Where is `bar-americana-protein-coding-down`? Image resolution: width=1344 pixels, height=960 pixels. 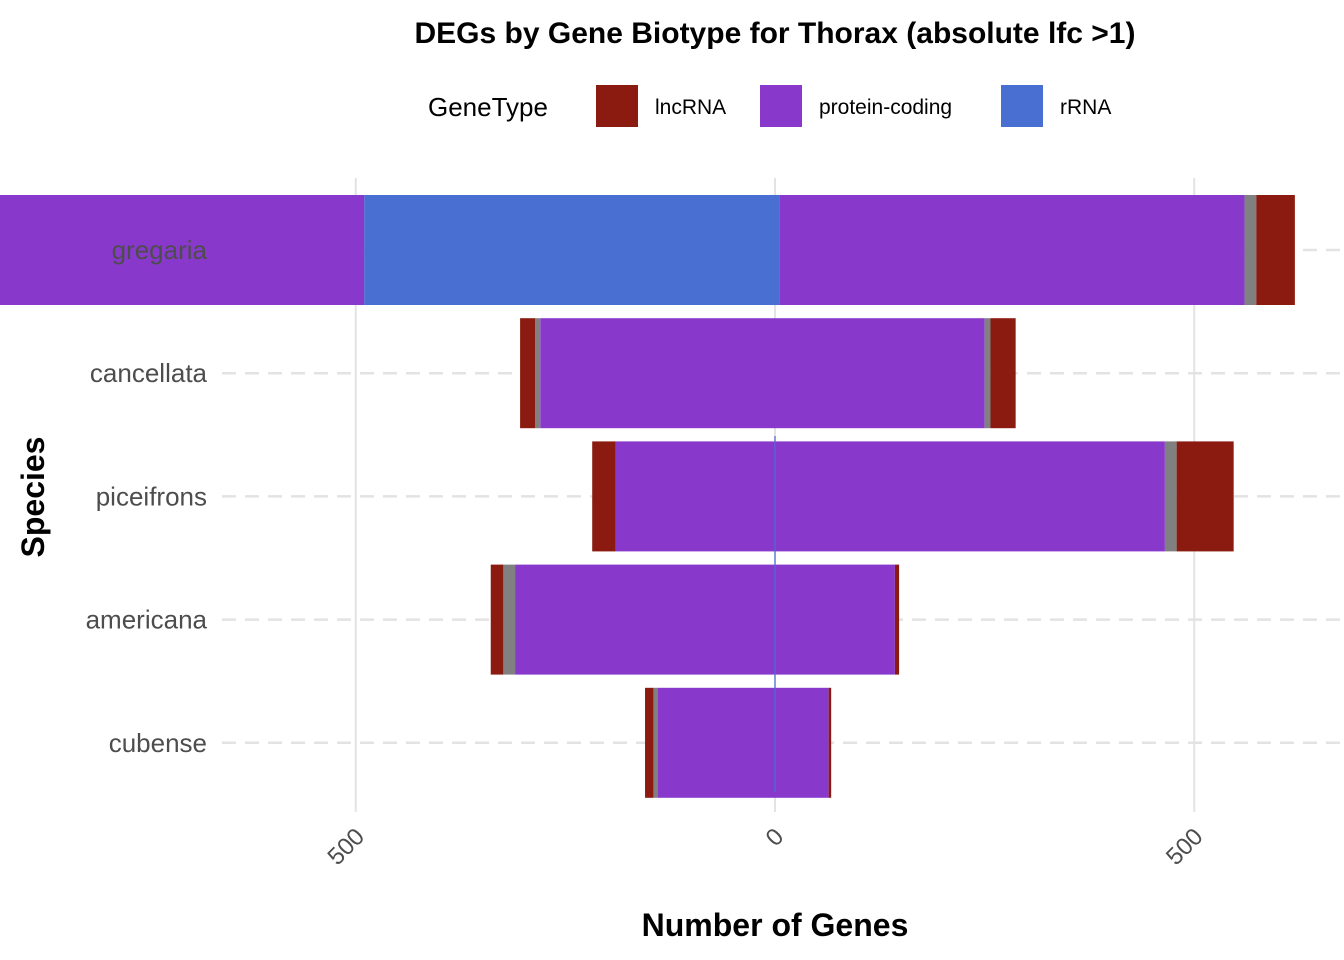 bar-americana-protein-coding-down is located at coordinates (645, 619).